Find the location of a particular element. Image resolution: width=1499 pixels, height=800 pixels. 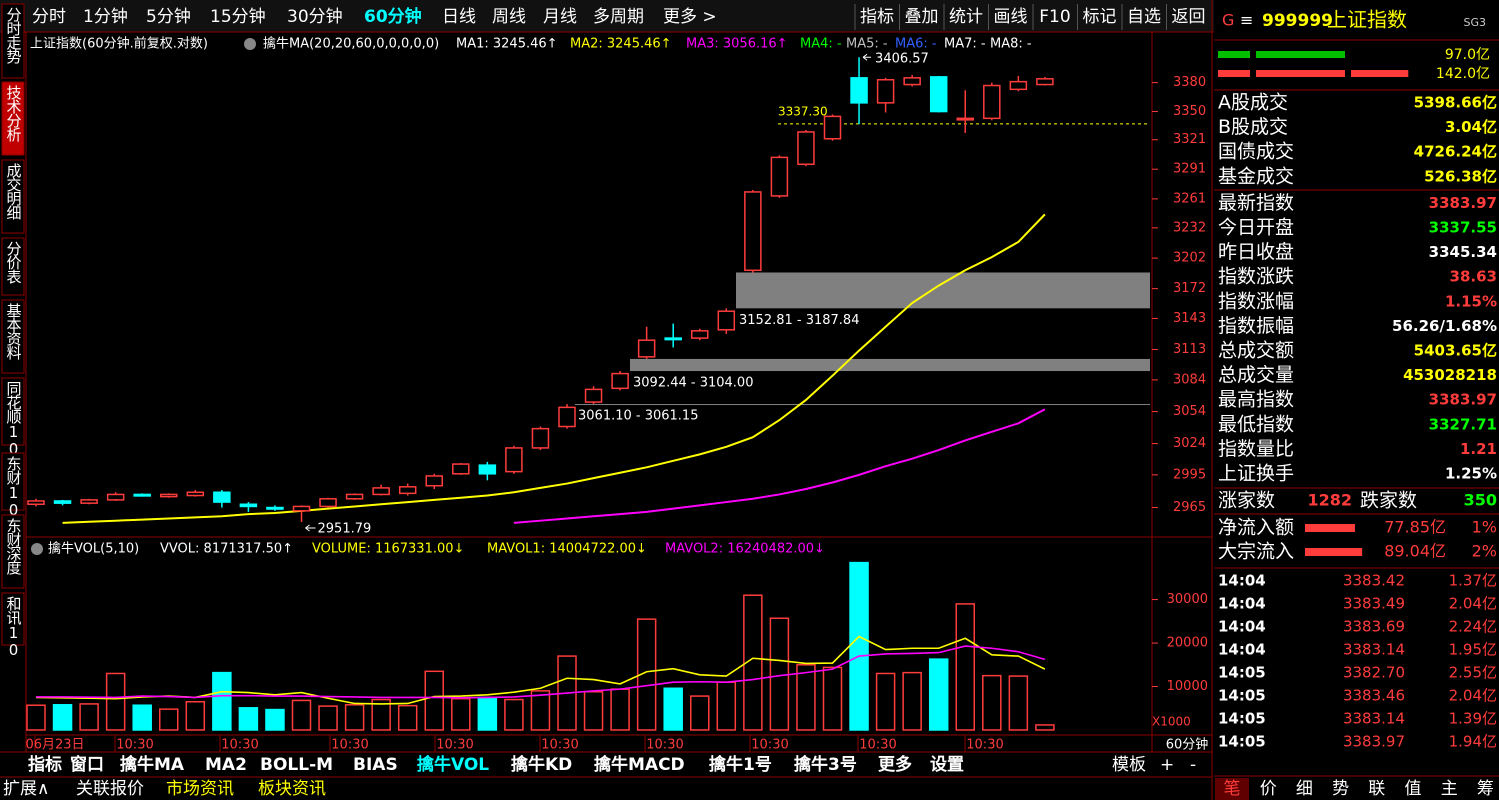

sidebar-tab-label: 基本资料 is located at coordinates (14, 331).